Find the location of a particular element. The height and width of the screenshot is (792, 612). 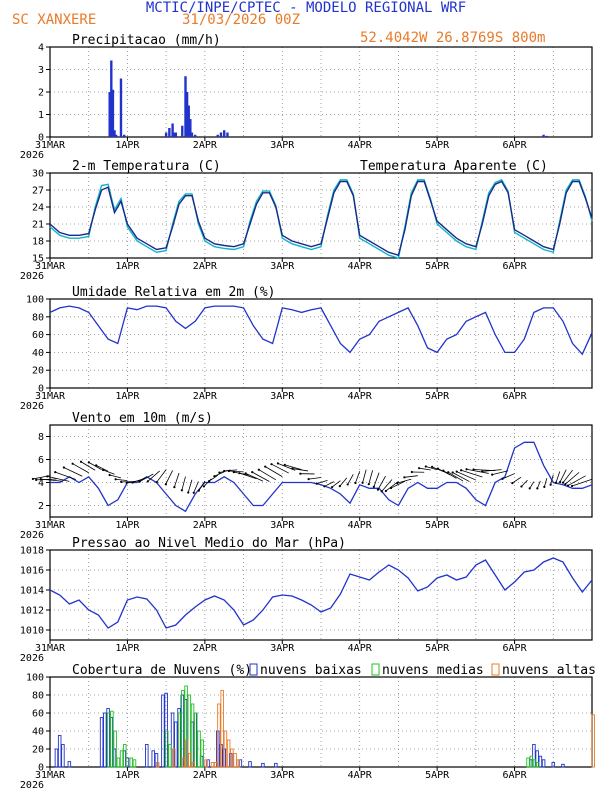

panel-title-humidity: Umidade Relativa em 2m (%) is located at coordinates (174, 292).